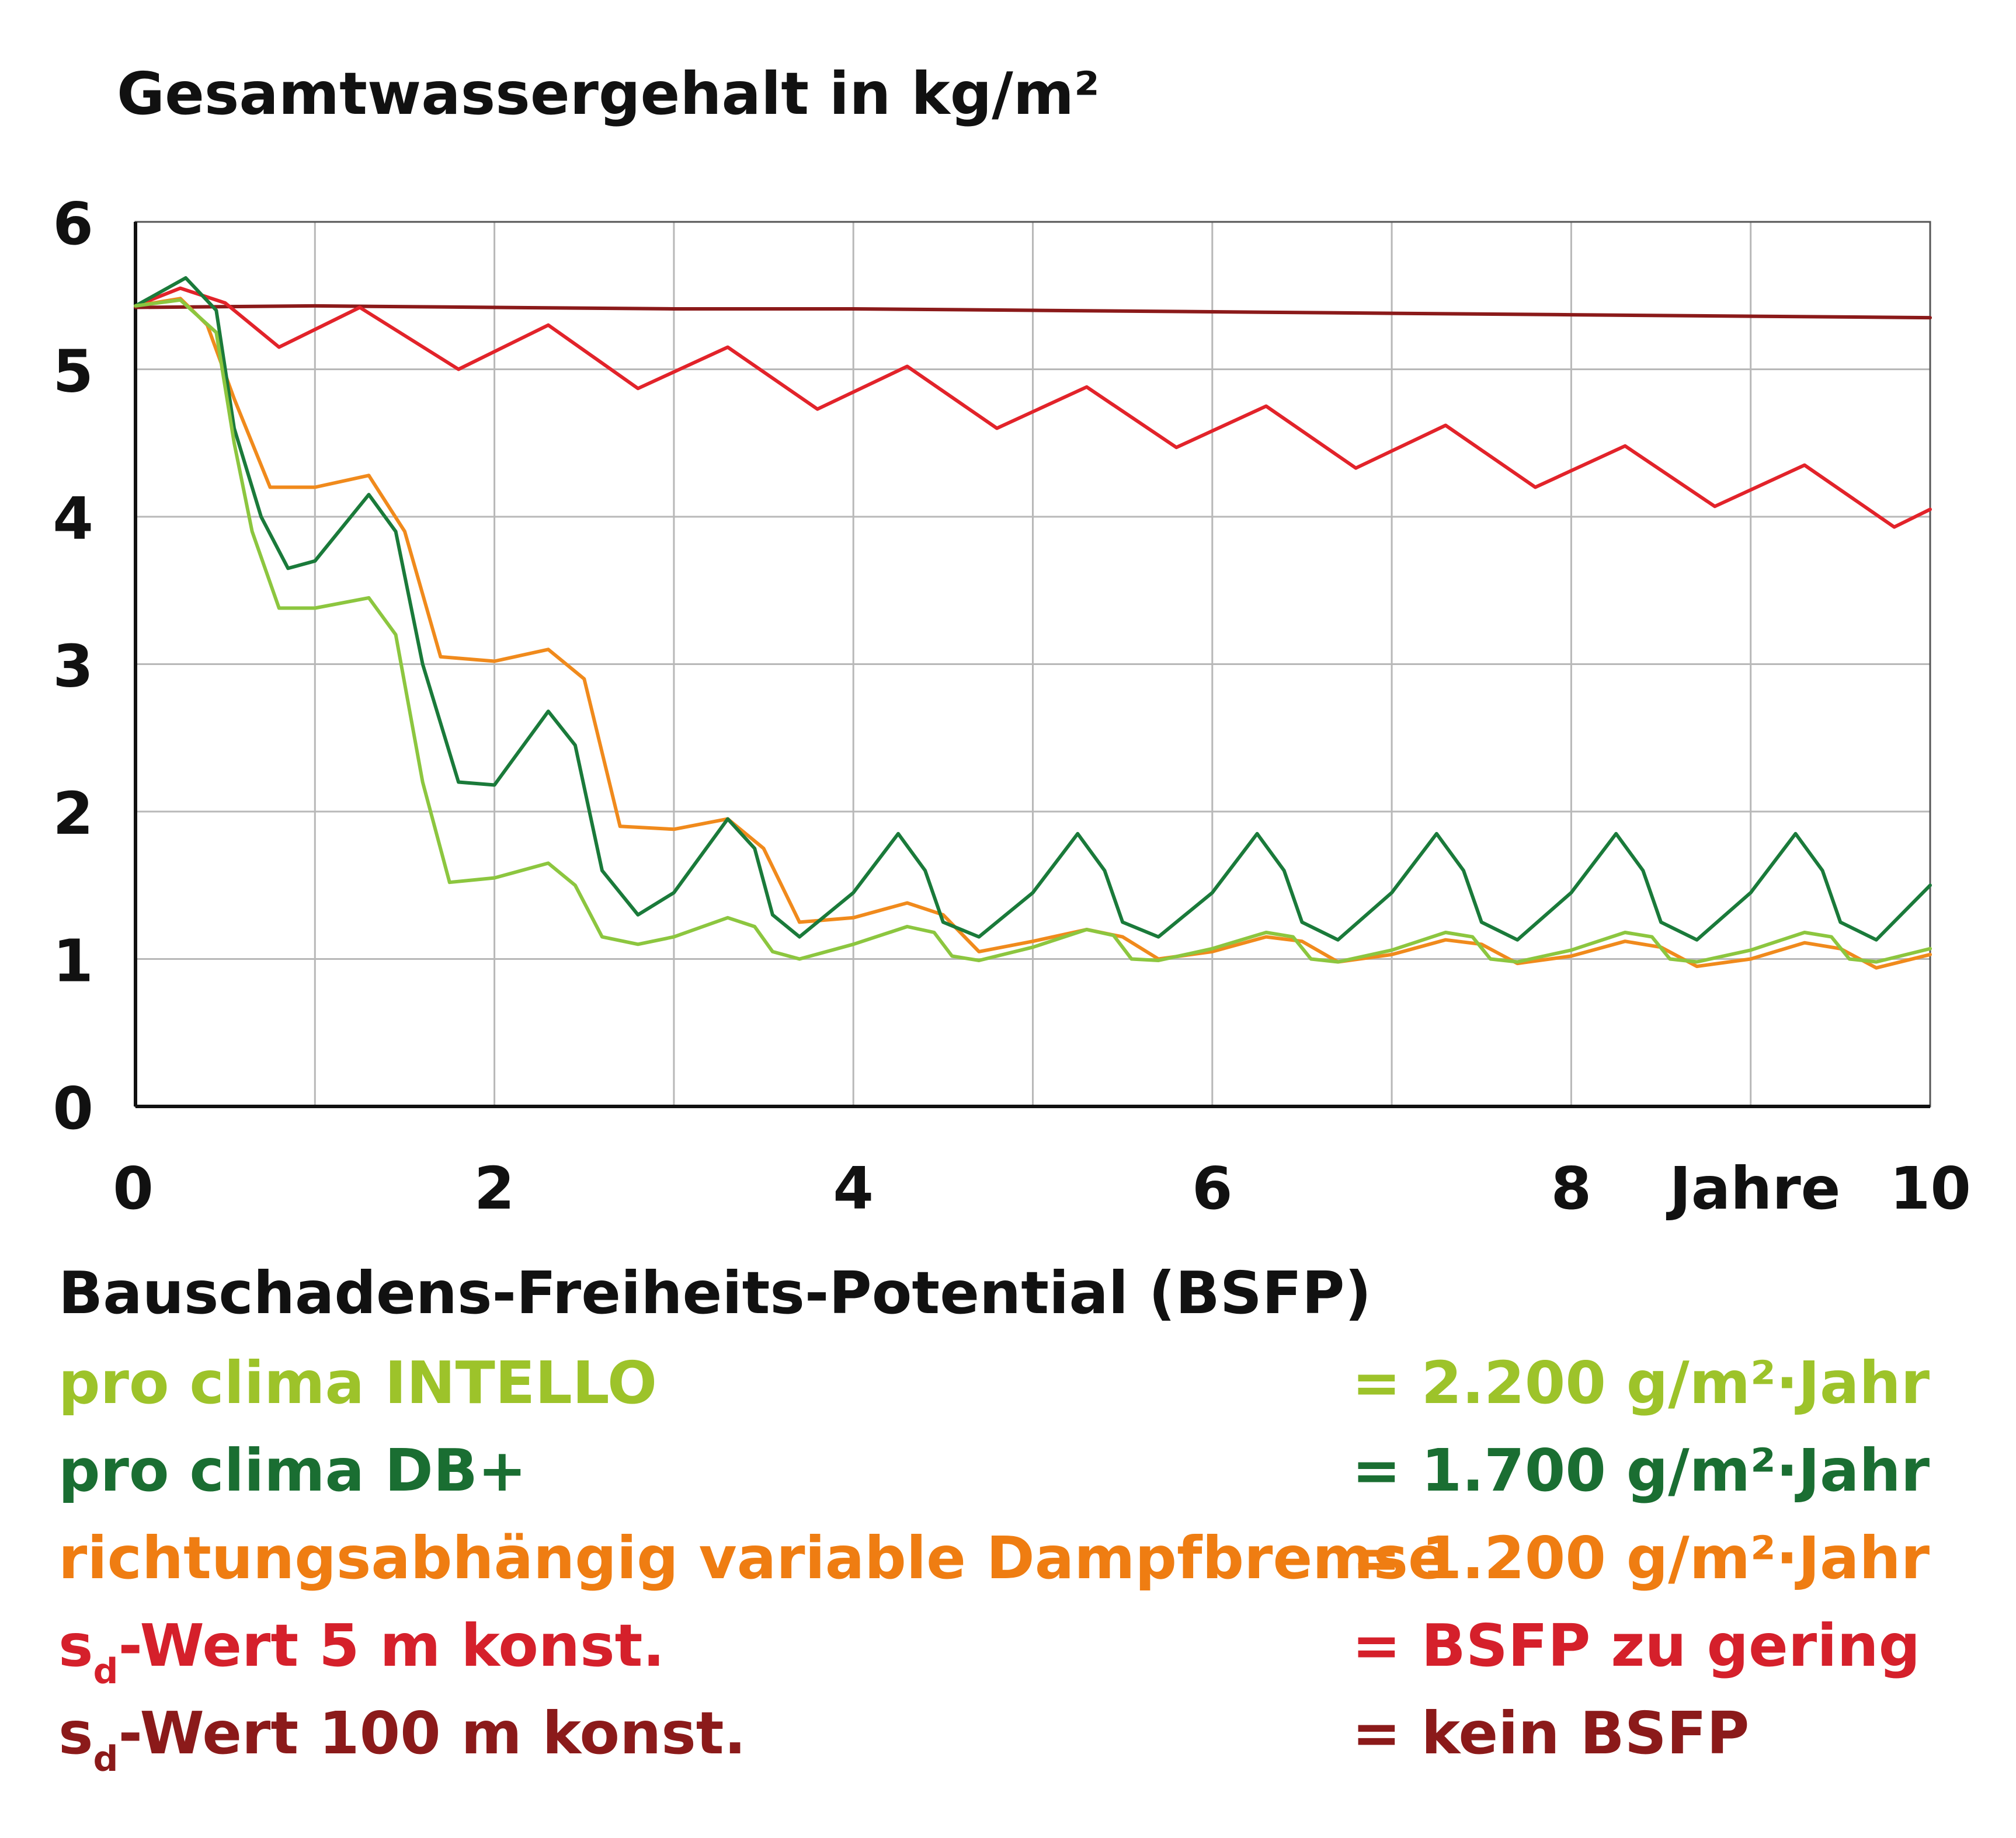 The image size is (2016, 1838). What do you see at coordinates (73, 1108) in the screenshot?
I see `y-tick-label: 0` at bounding box center [73, 1108].